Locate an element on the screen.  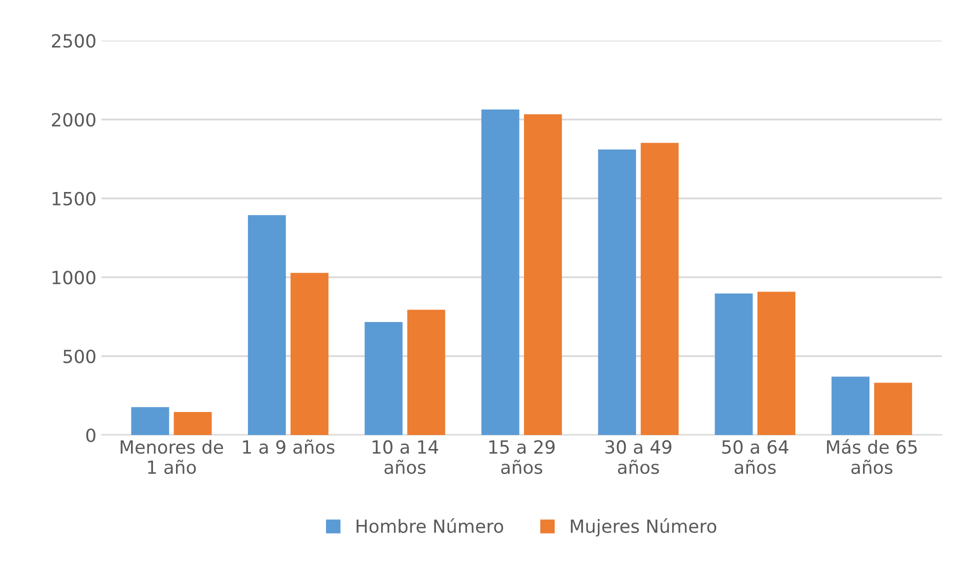
y-tick-label: 2500 is located at coordinates (74, 41).